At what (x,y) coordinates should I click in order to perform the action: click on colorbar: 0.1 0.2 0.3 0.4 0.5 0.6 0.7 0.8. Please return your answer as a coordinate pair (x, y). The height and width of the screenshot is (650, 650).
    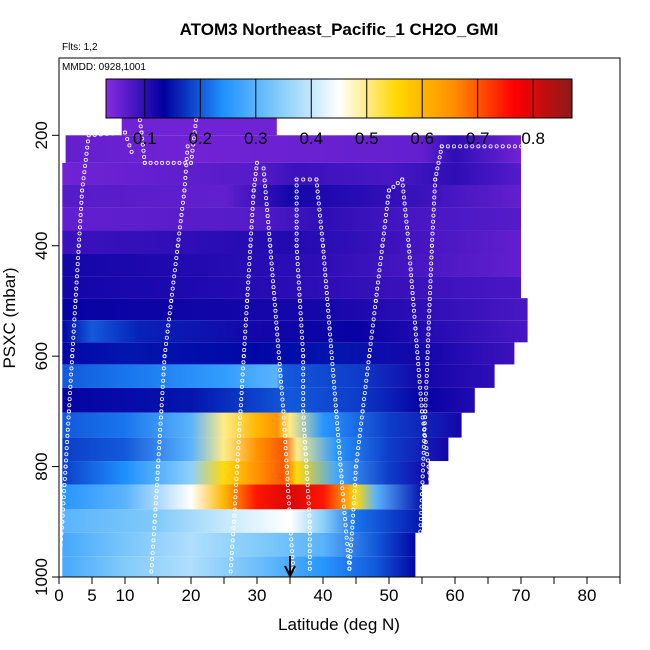
    Looking at the image, I should click on (339, 113).